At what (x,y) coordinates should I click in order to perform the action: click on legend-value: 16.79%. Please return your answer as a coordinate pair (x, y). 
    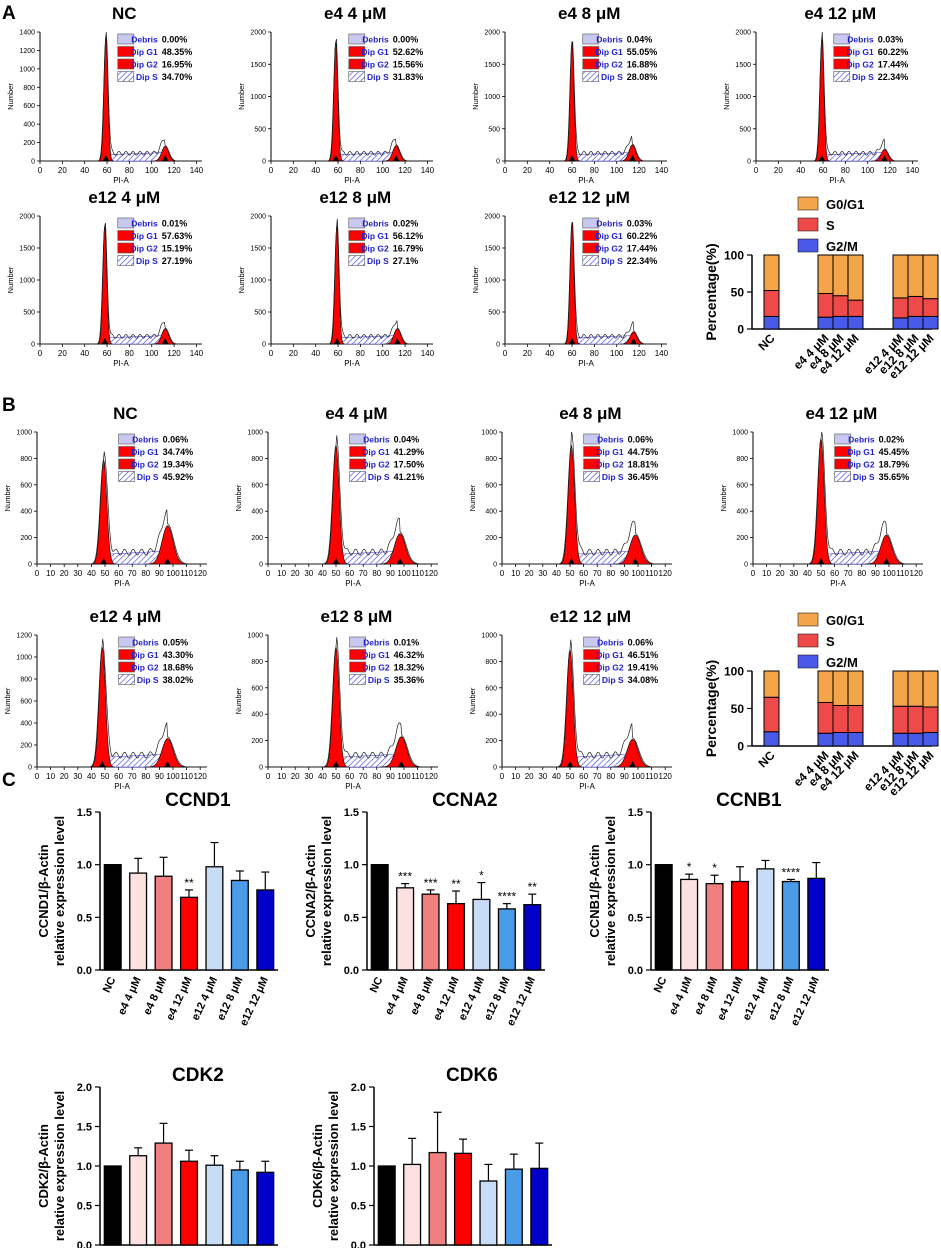
    Looking at the image, I should click on (408, 249).